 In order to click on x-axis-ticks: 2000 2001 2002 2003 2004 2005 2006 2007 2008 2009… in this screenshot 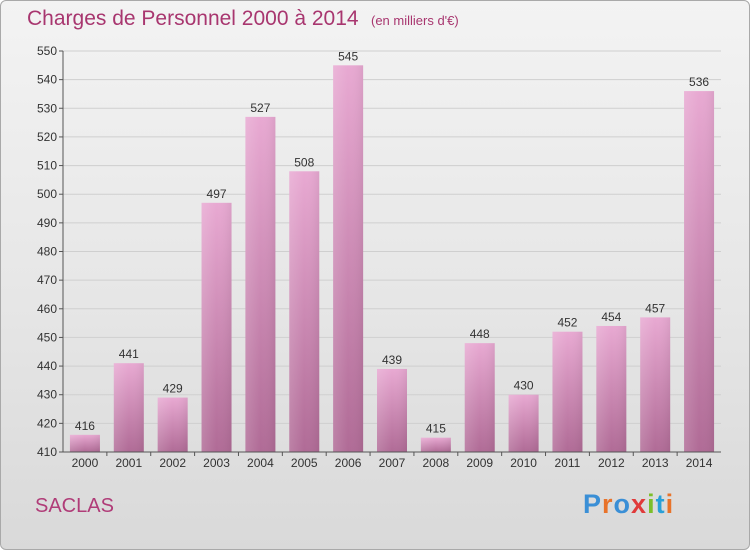, I will do `click(392, 461)`.